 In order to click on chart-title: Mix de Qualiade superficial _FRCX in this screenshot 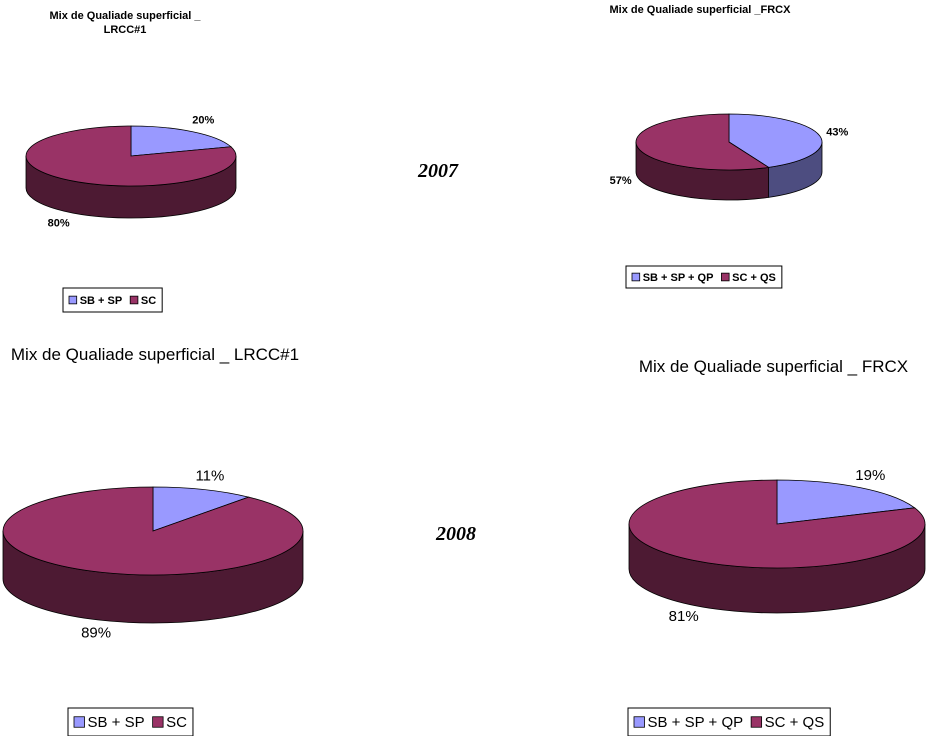, I will do `click(700, 10)`.